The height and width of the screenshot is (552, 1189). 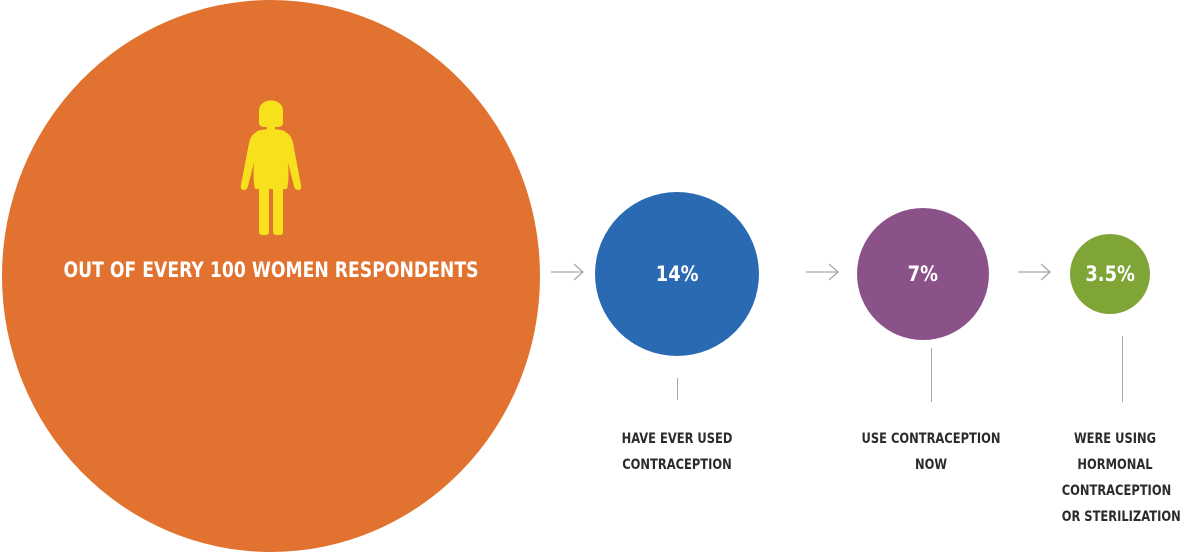 I want to click on step-caption-use-now: USE CONTRACEPTION NOW, so click(x=931, y=452).